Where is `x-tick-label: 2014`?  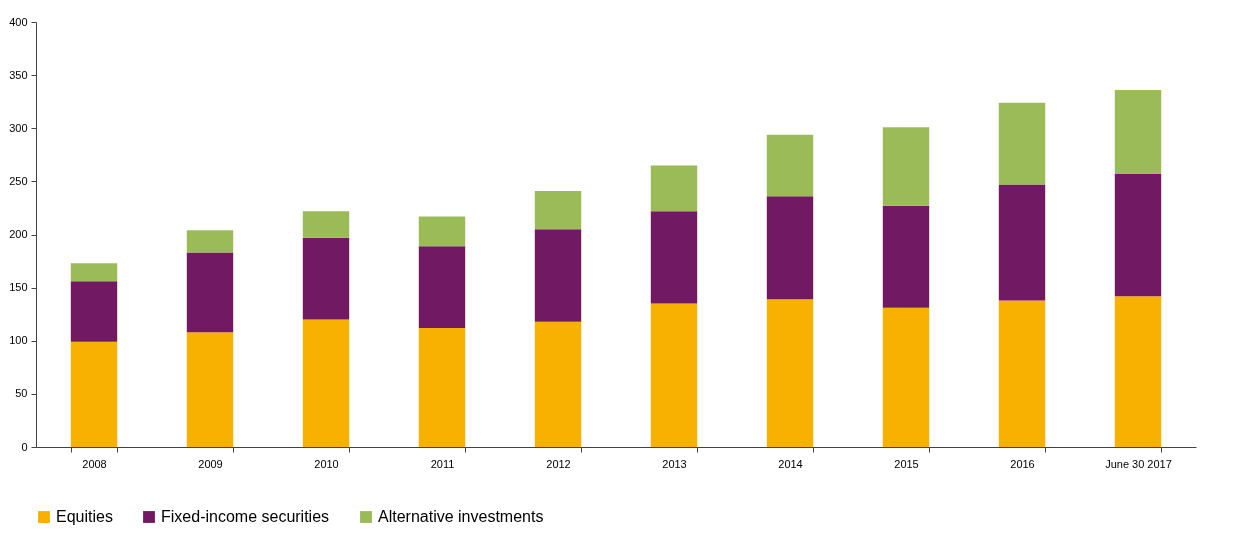 x-tick-label: 2014 is located at coordinates (790, 463).